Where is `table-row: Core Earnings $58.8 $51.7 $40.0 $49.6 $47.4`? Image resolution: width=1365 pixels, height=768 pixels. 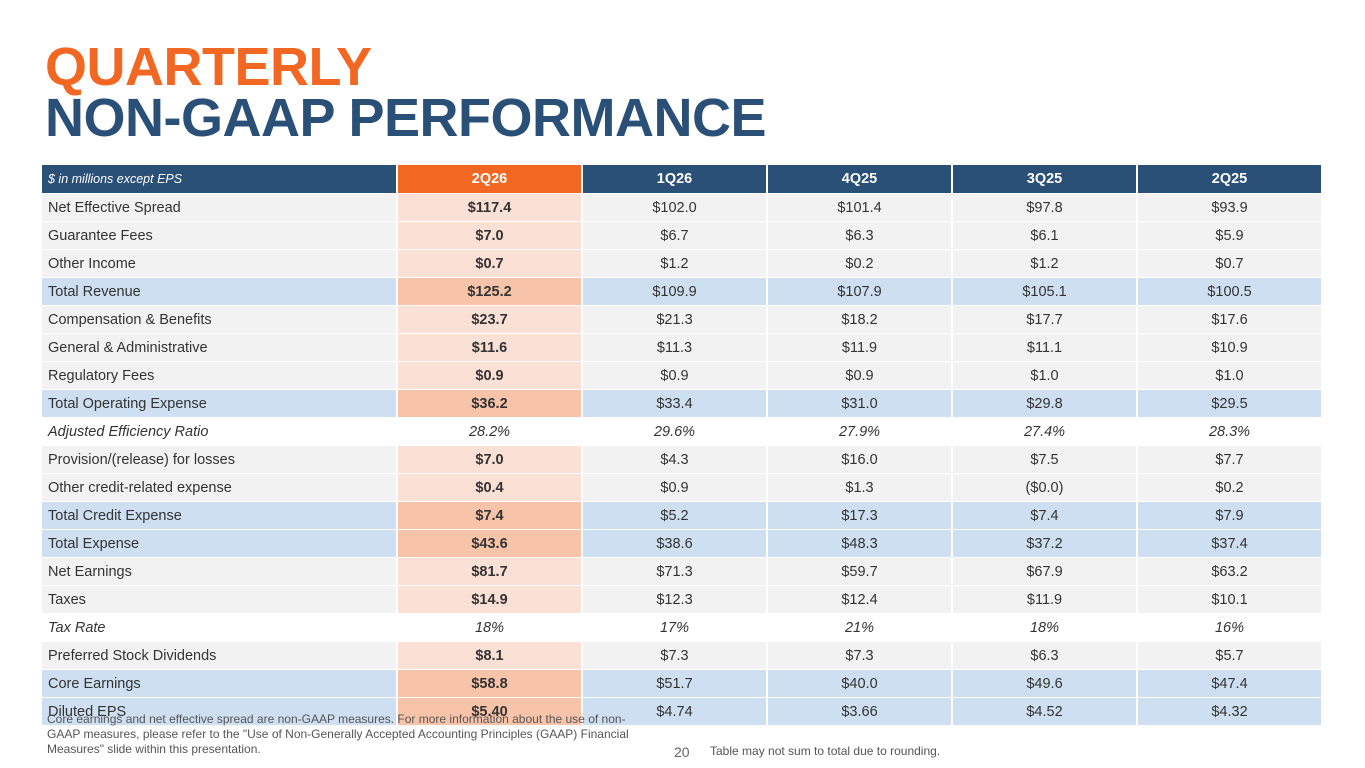
table-row: Core Earnings $58.8 $51.7 $40.0 $49.6 $47.4 is located at coordinates (682, 683).